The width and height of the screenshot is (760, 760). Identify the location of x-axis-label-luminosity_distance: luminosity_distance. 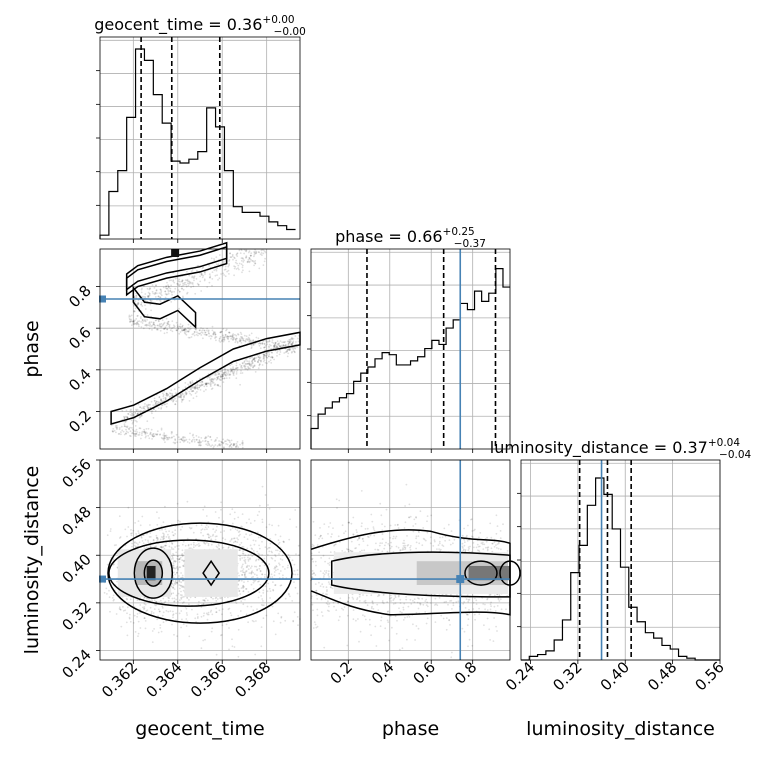
(620, 729).